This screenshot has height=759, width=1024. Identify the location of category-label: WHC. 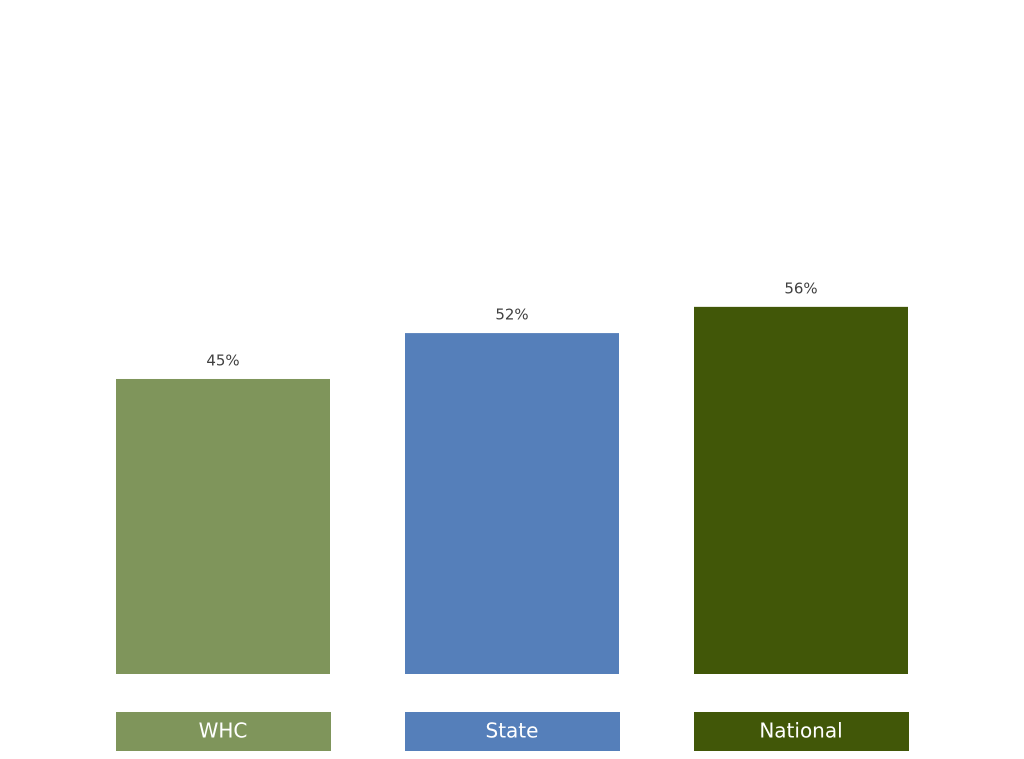
(223, 731).